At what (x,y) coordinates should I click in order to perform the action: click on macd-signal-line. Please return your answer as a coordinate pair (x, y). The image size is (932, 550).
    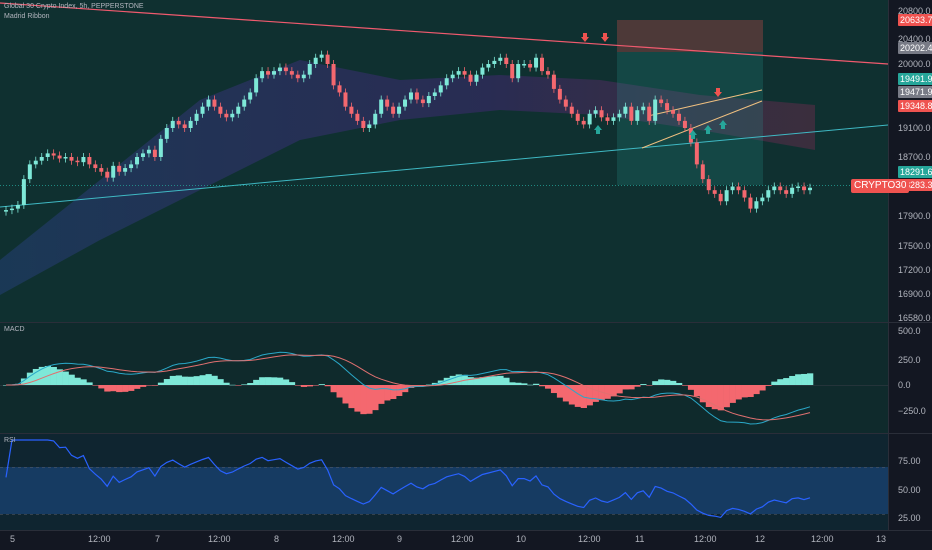
    Looking at the image, I should click on (408, 387).